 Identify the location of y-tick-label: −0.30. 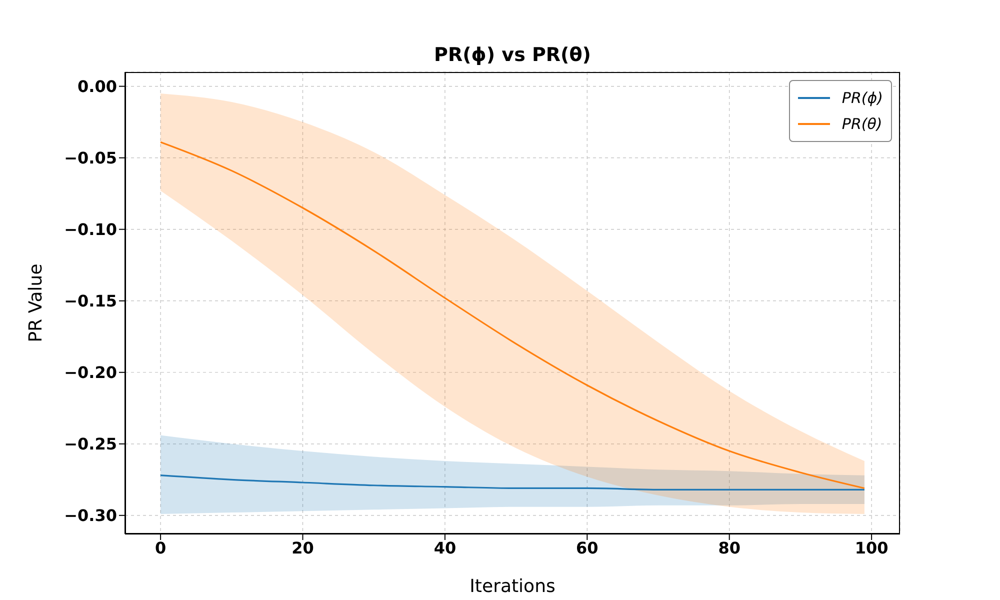
(90, 516).